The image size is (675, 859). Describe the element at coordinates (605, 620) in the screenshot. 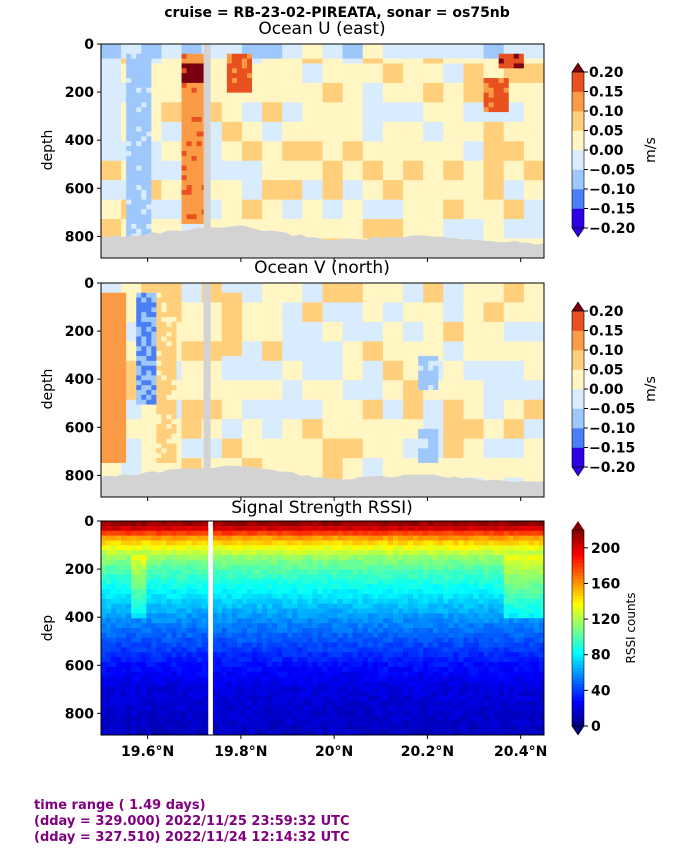

I see `colorbar-tick-label: 120` at that location.